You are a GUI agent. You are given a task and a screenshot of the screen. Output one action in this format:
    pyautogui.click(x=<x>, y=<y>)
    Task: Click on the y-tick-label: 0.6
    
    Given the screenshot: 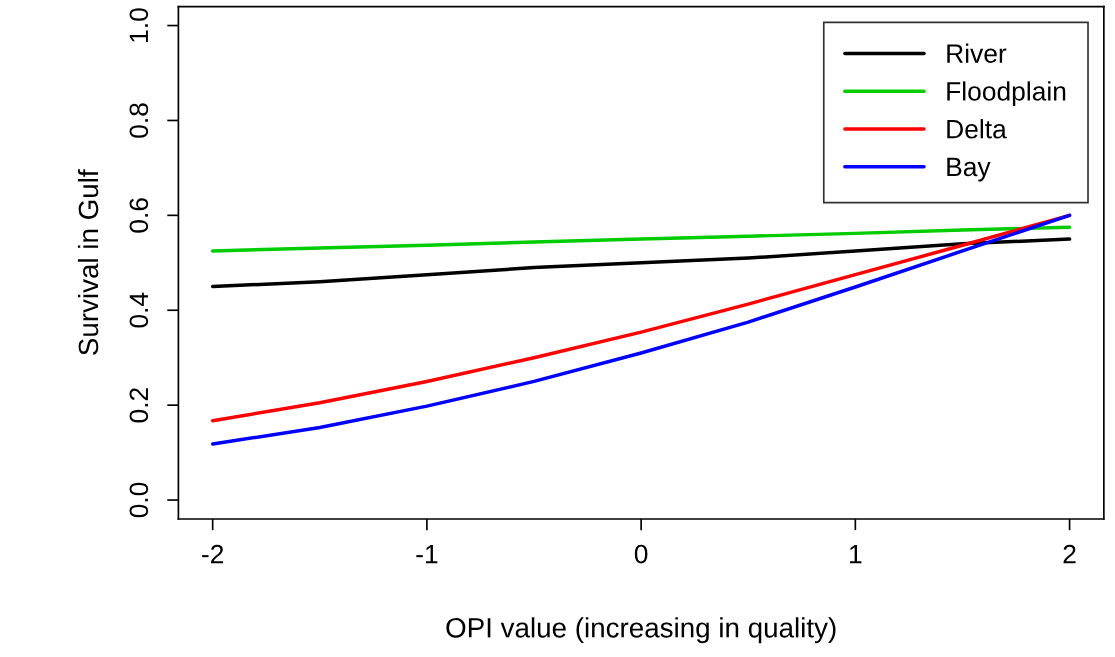 What is the action you would take?
    pyautogui.click(x=139, y=215)
    